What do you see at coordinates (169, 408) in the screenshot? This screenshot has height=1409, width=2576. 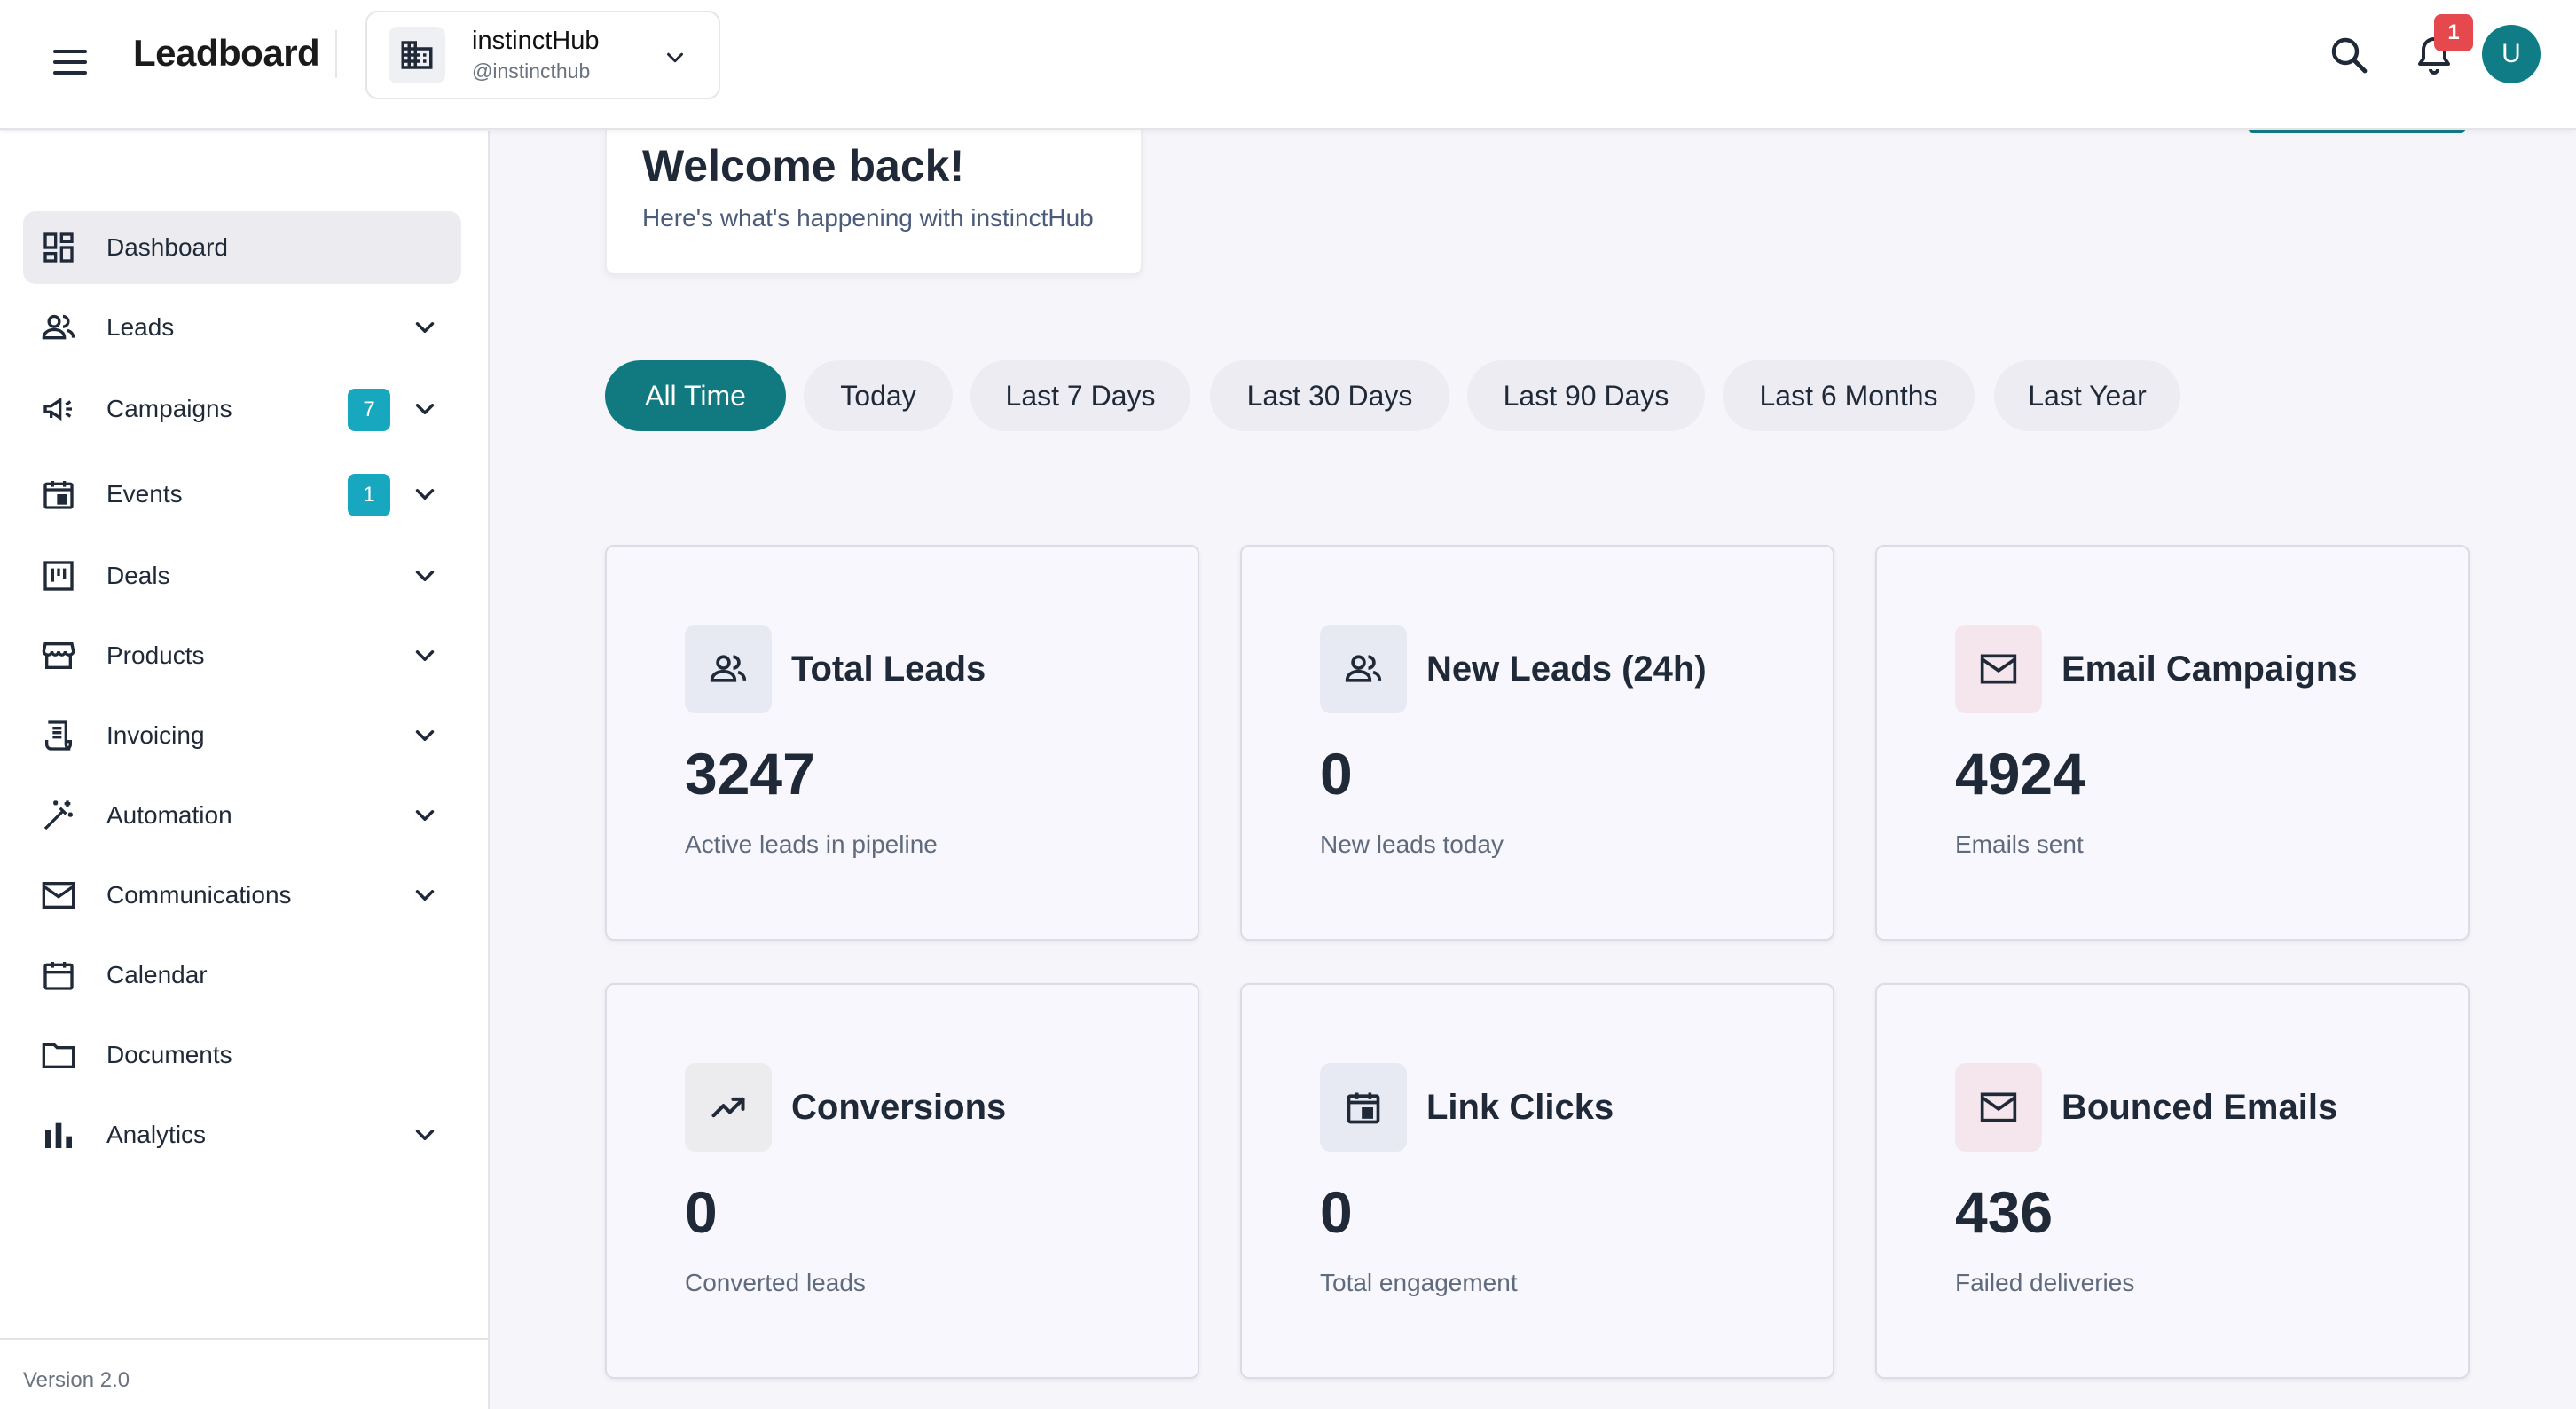 I see `sidebar-item-label: Campaigns` at bounding box center [169, 408].